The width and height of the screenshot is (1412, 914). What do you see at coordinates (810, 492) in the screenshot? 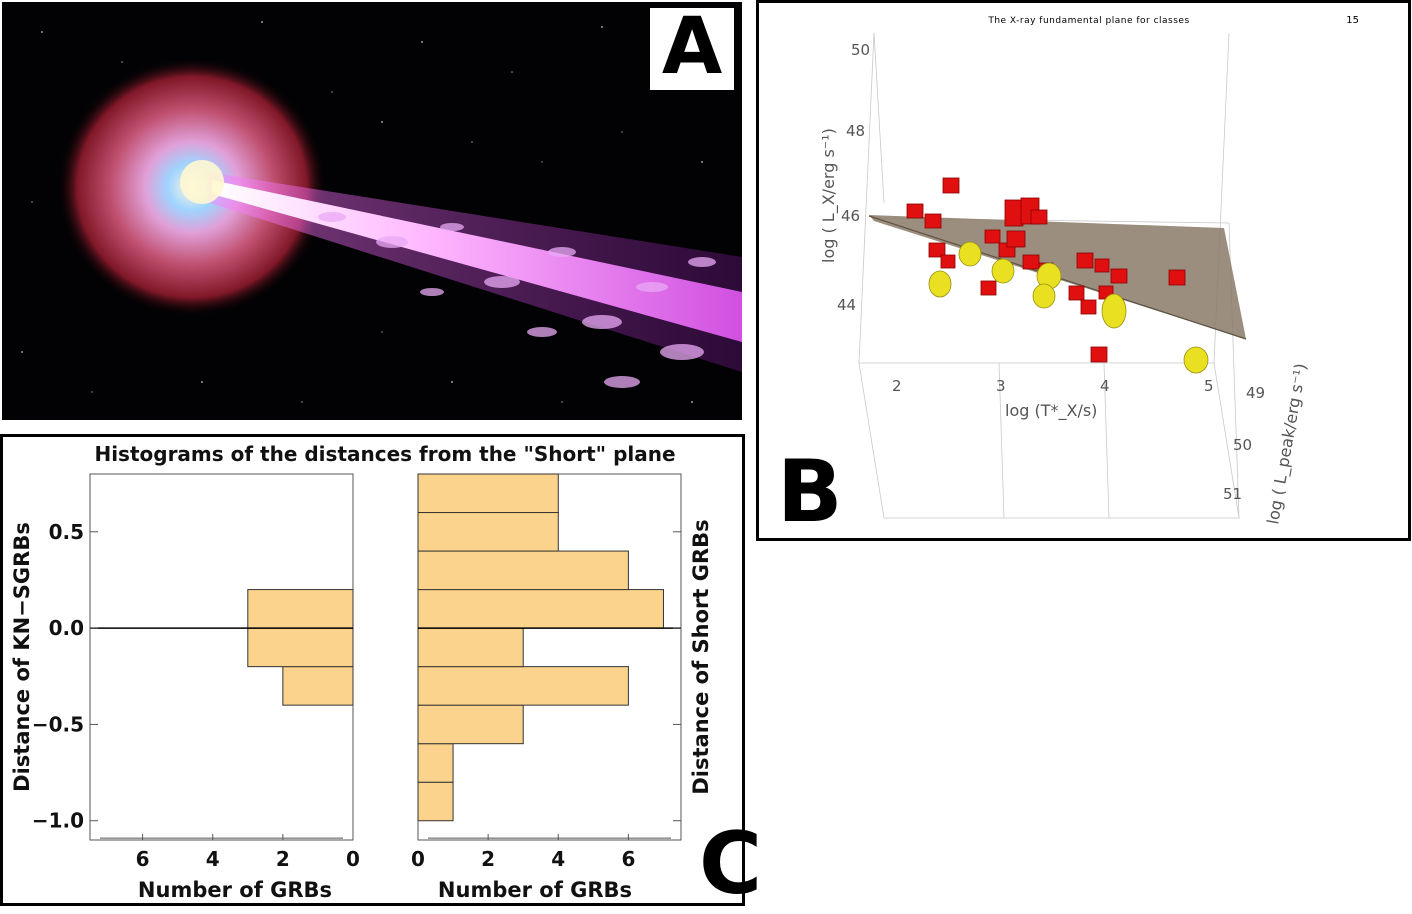
I see `panel-label-b: B` at bounding box center [810, 492].